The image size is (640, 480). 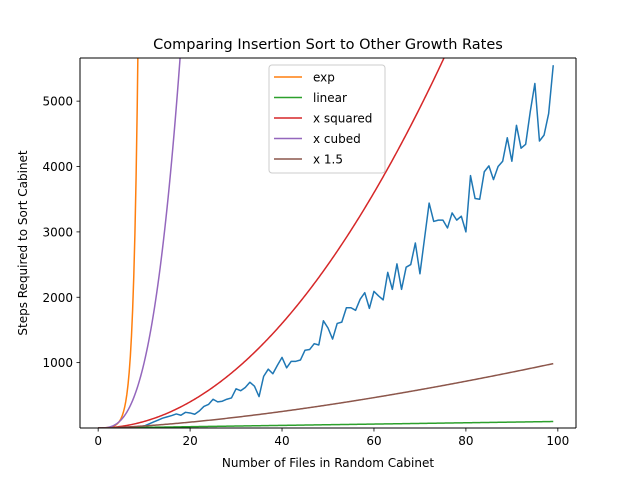 What do you see at coordinates (57, 167) in the screenshot?
I see `y-tick-label: 4000` at bounding box center [57, 167].